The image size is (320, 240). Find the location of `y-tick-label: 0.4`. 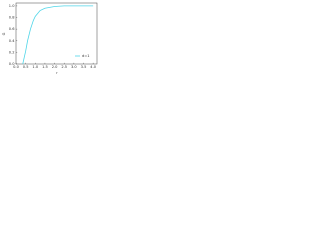

y-tick-label: 0.4 is located at coordinates (12, 41).